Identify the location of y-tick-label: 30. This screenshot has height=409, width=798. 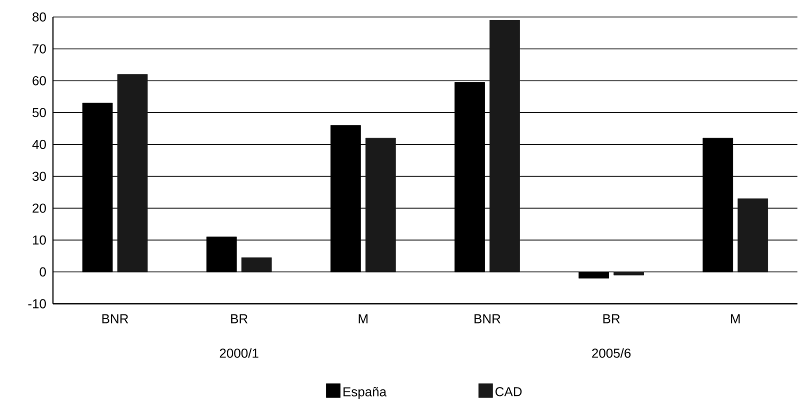
(39, 177).